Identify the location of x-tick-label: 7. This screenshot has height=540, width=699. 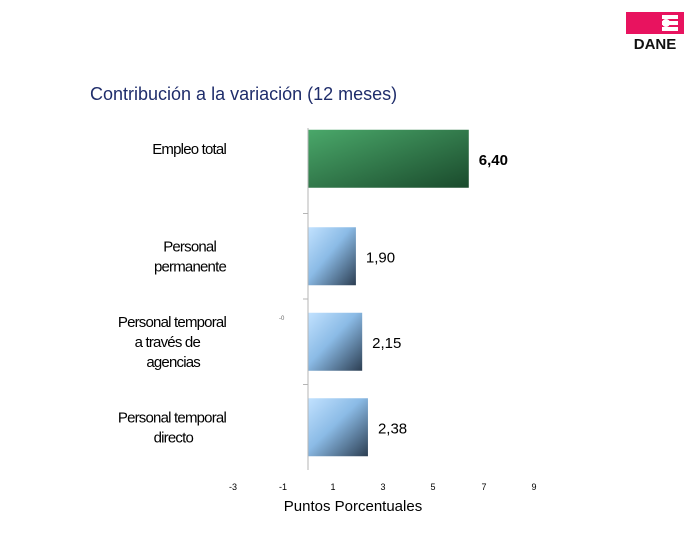
(483, 487).